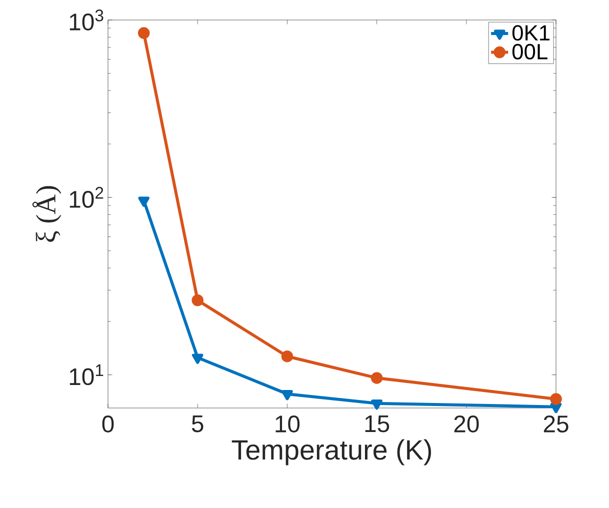 The height and width of the screenshot is (508, 609). Describe the element at coordinates (198, 424) in the screenshot. I see `x-tick-label: 5` at that location.